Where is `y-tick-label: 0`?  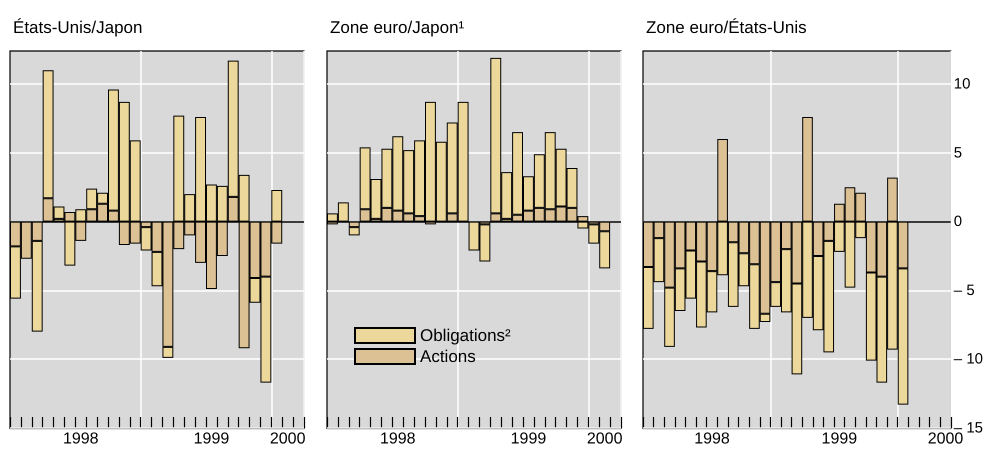
y-tick-label: 0 is located at coordinates (958, 221).